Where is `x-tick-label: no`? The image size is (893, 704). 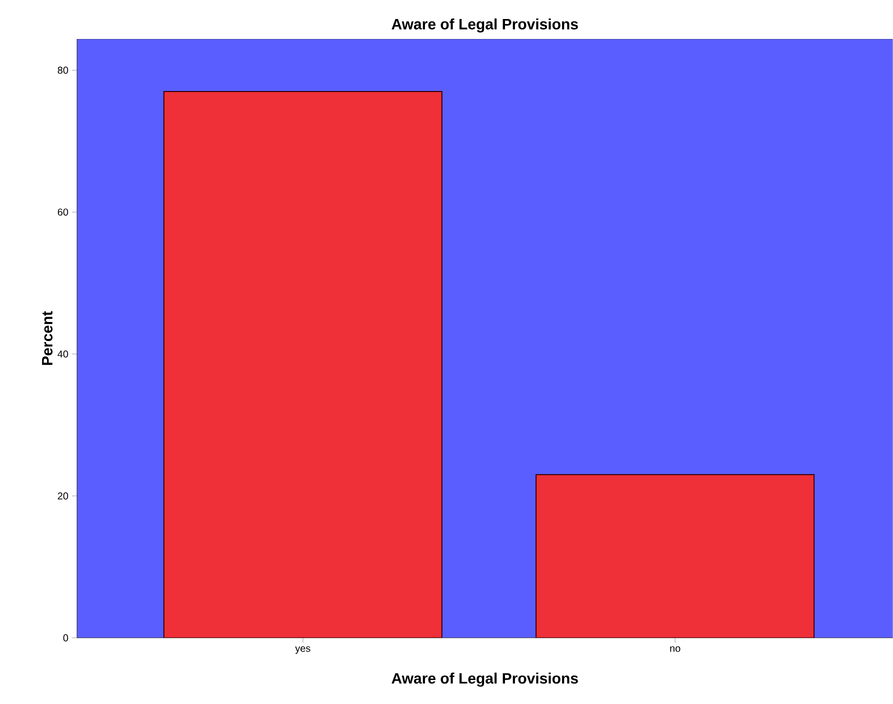
x-tick-label: no is located at coordinates (675, 649).